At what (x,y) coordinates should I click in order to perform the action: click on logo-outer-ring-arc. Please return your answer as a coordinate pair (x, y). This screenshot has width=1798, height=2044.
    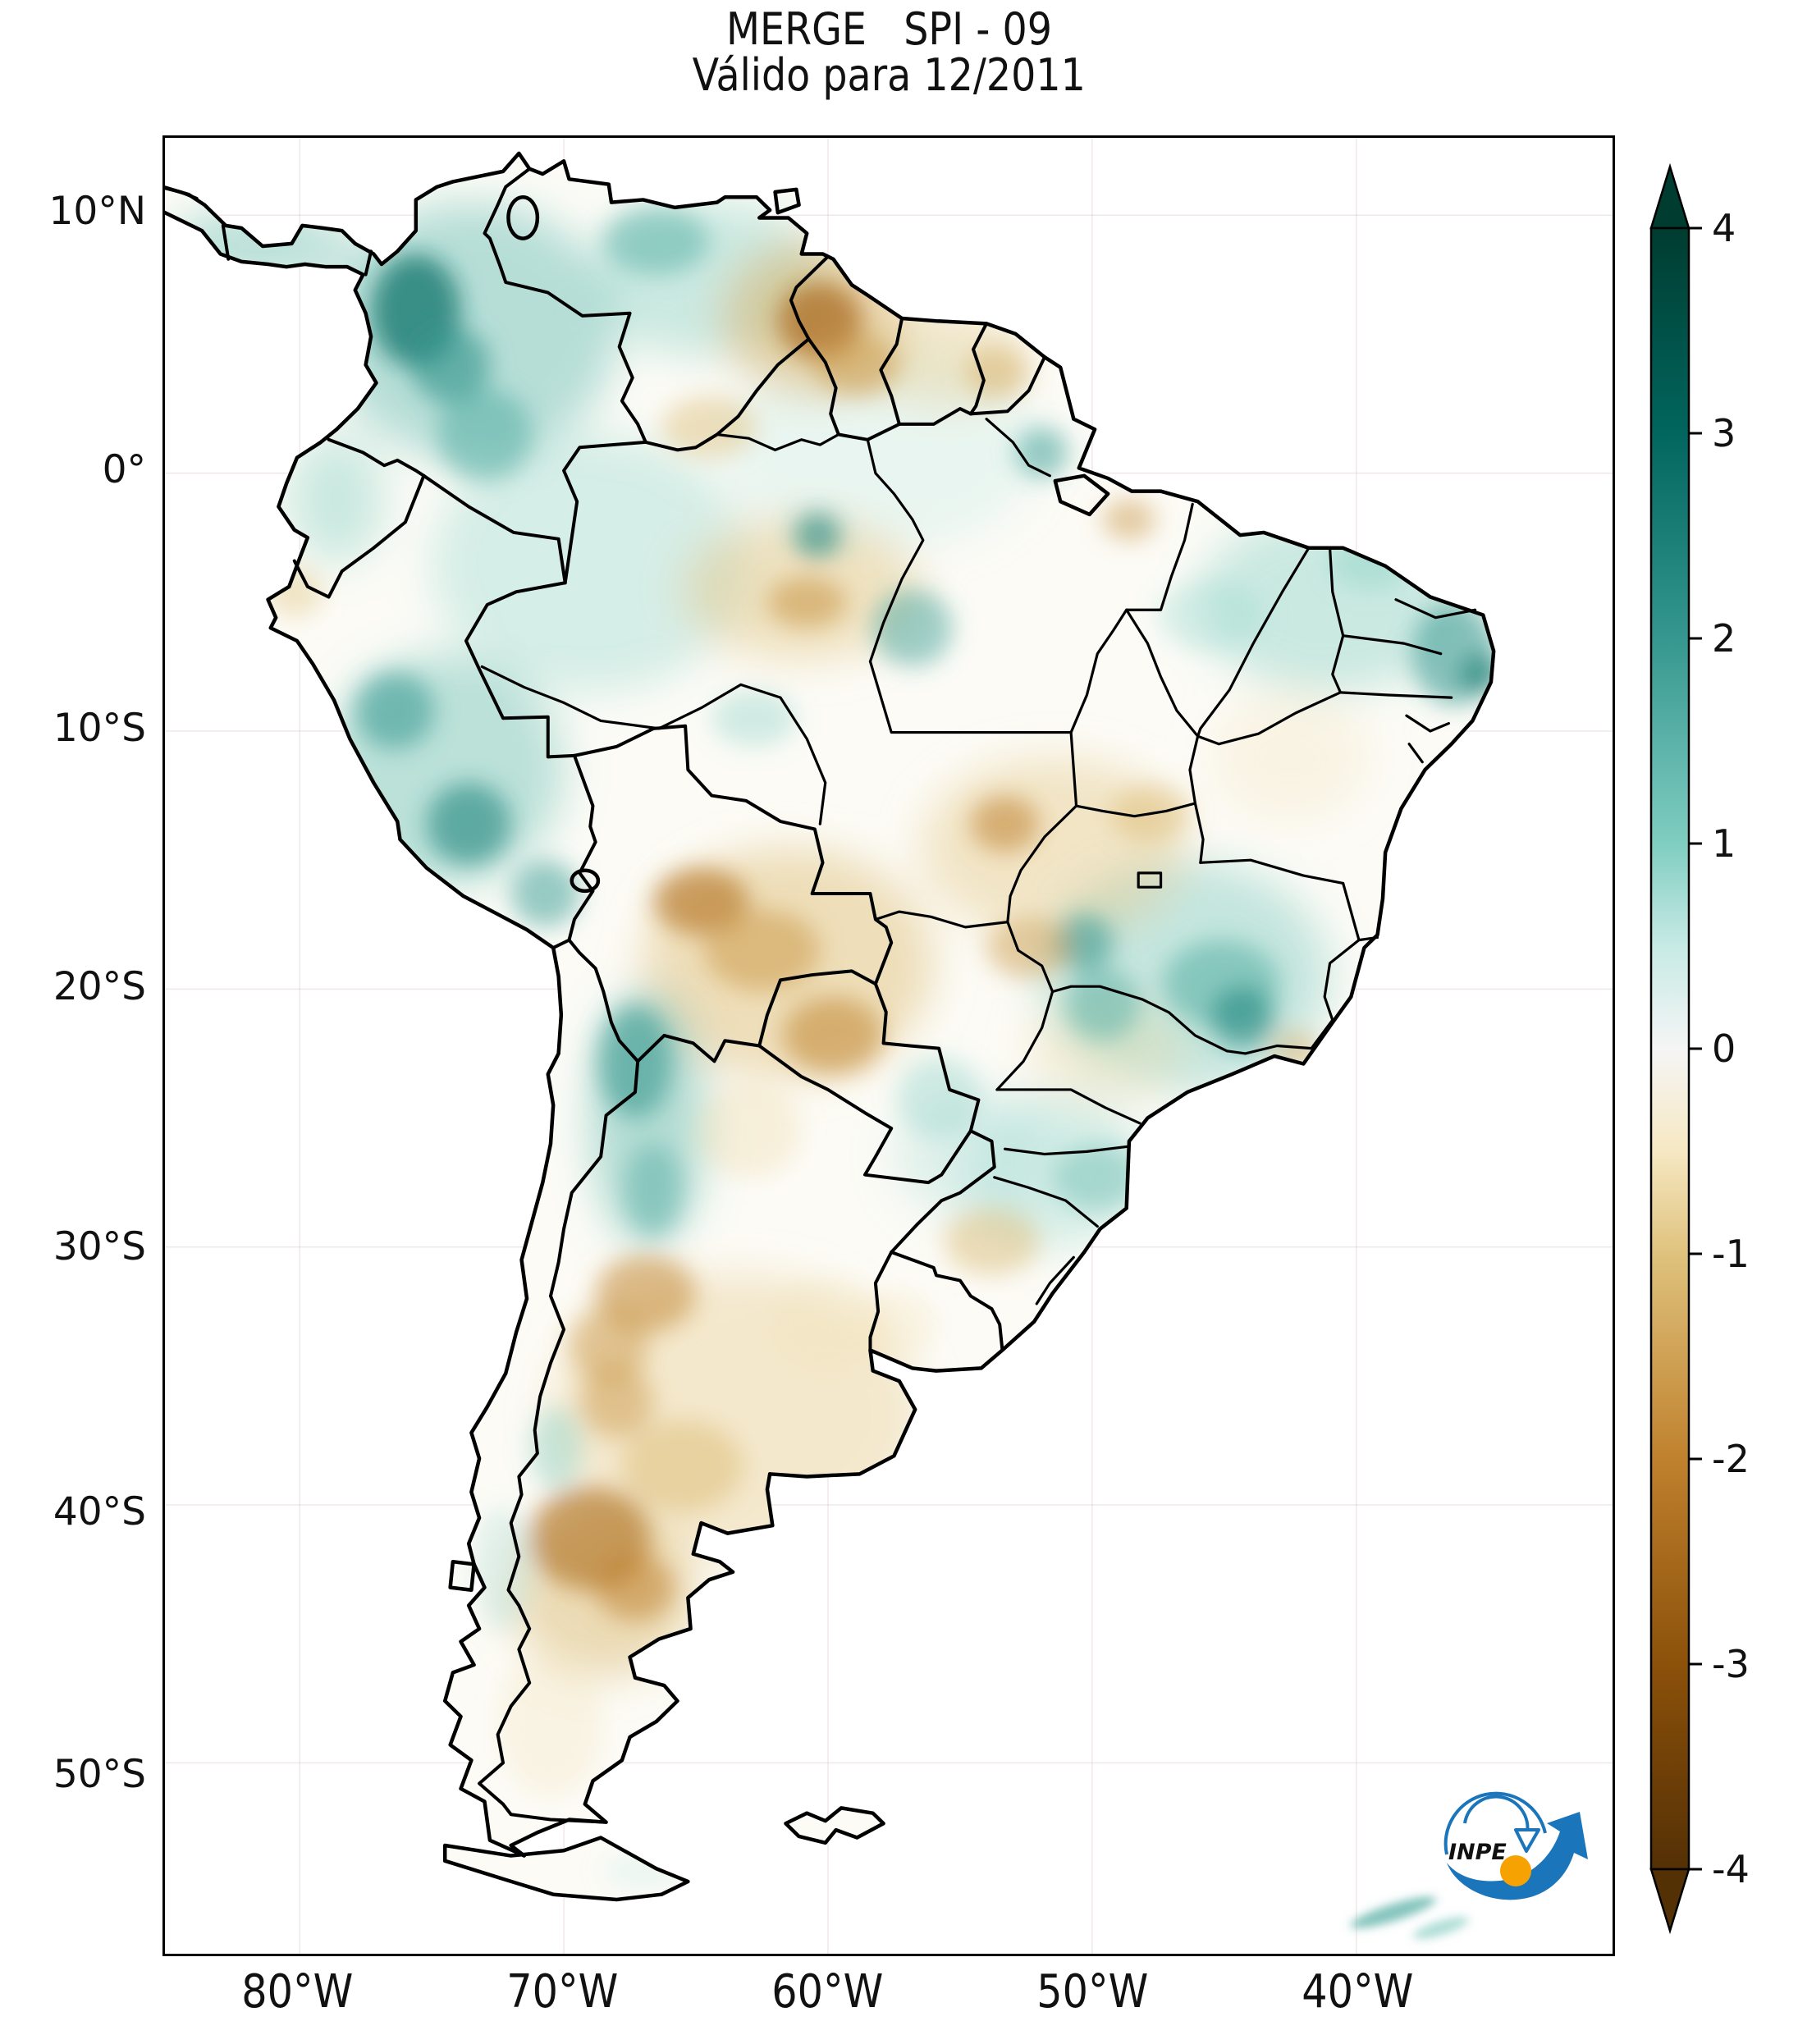
    Looking at the image, I should click on (1495, 1823).